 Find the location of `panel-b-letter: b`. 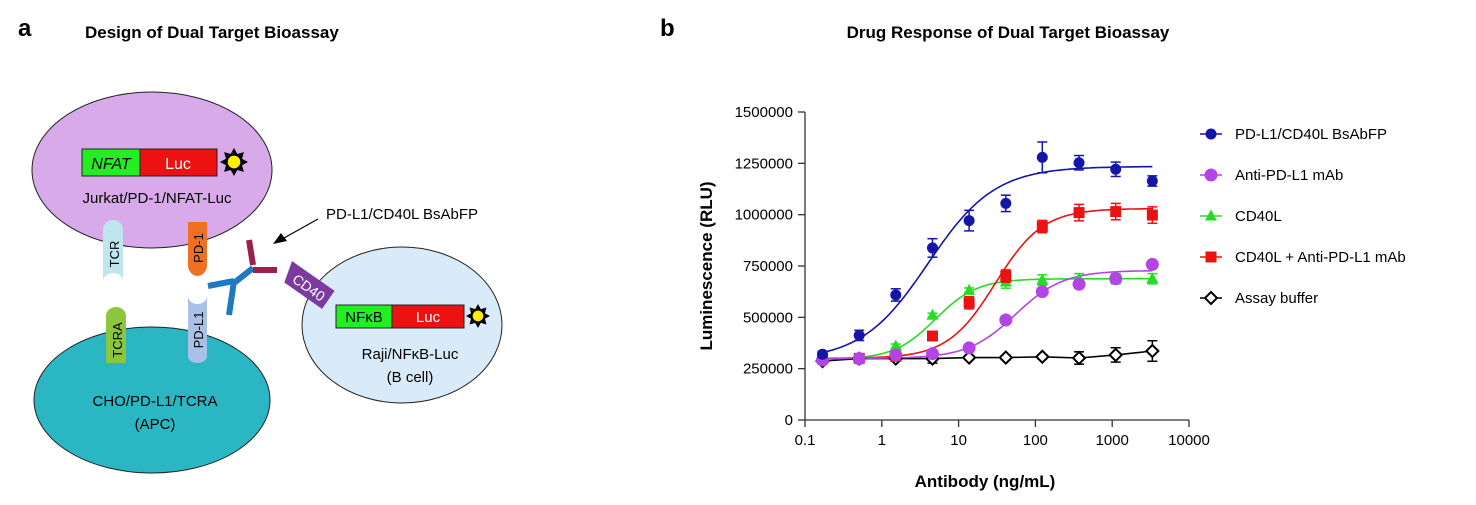

panel-b-letter: b is located at coordinates (667, 28).